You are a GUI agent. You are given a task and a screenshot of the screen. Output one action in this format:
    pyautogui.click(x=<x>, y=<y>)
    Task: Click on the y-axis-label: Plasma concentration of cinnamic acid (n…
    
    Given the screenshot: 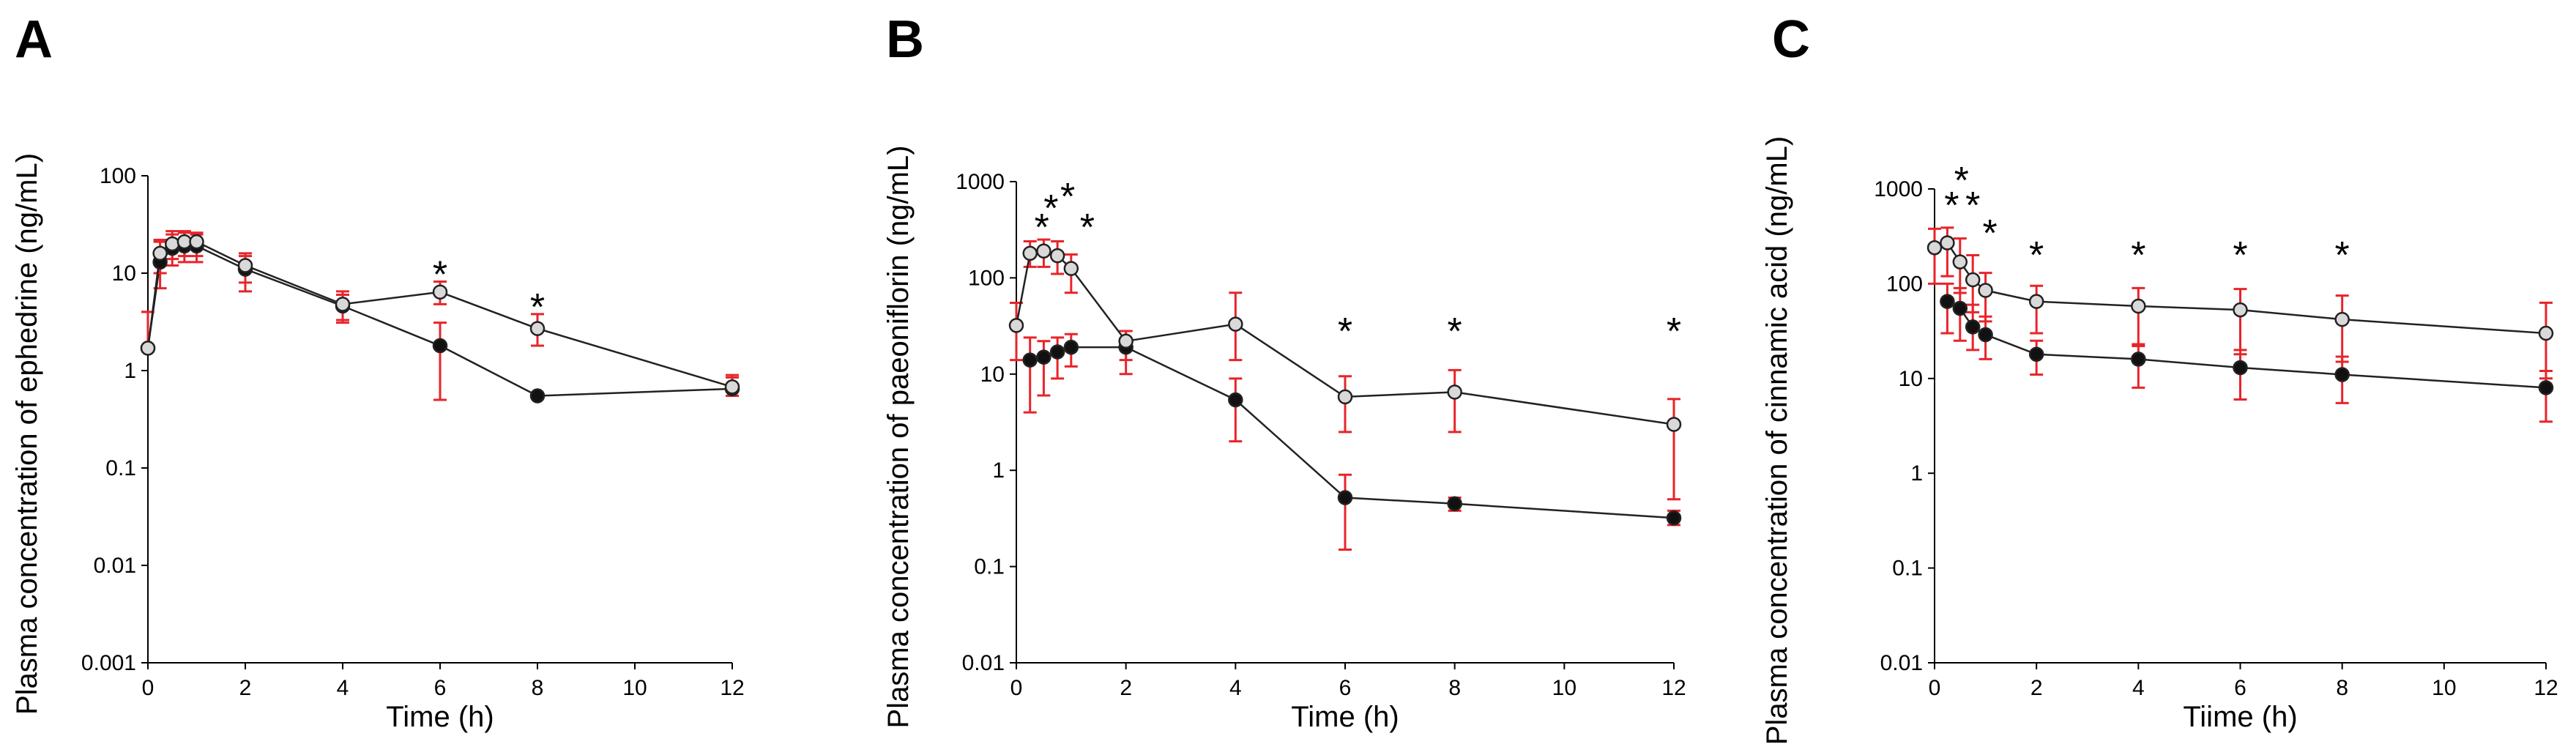 What is the action you would take?
    pyautogui.click(x=1777, y=440)
    